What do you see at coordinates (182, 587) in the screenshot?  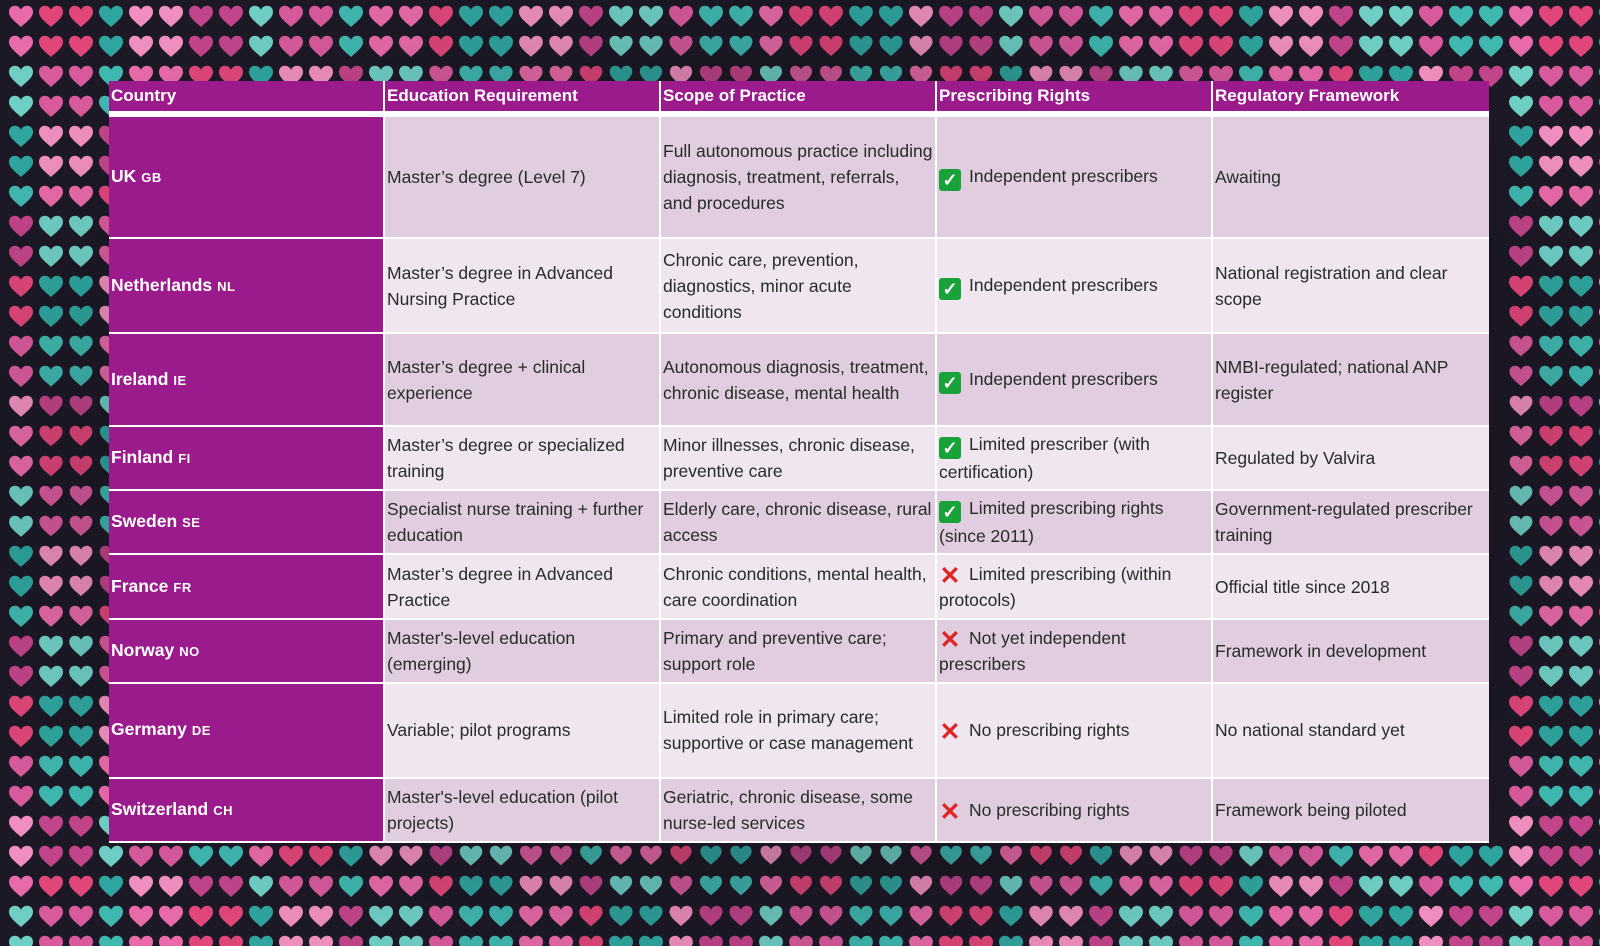 I see `country-code: FR` at bounding box center [182, 587].